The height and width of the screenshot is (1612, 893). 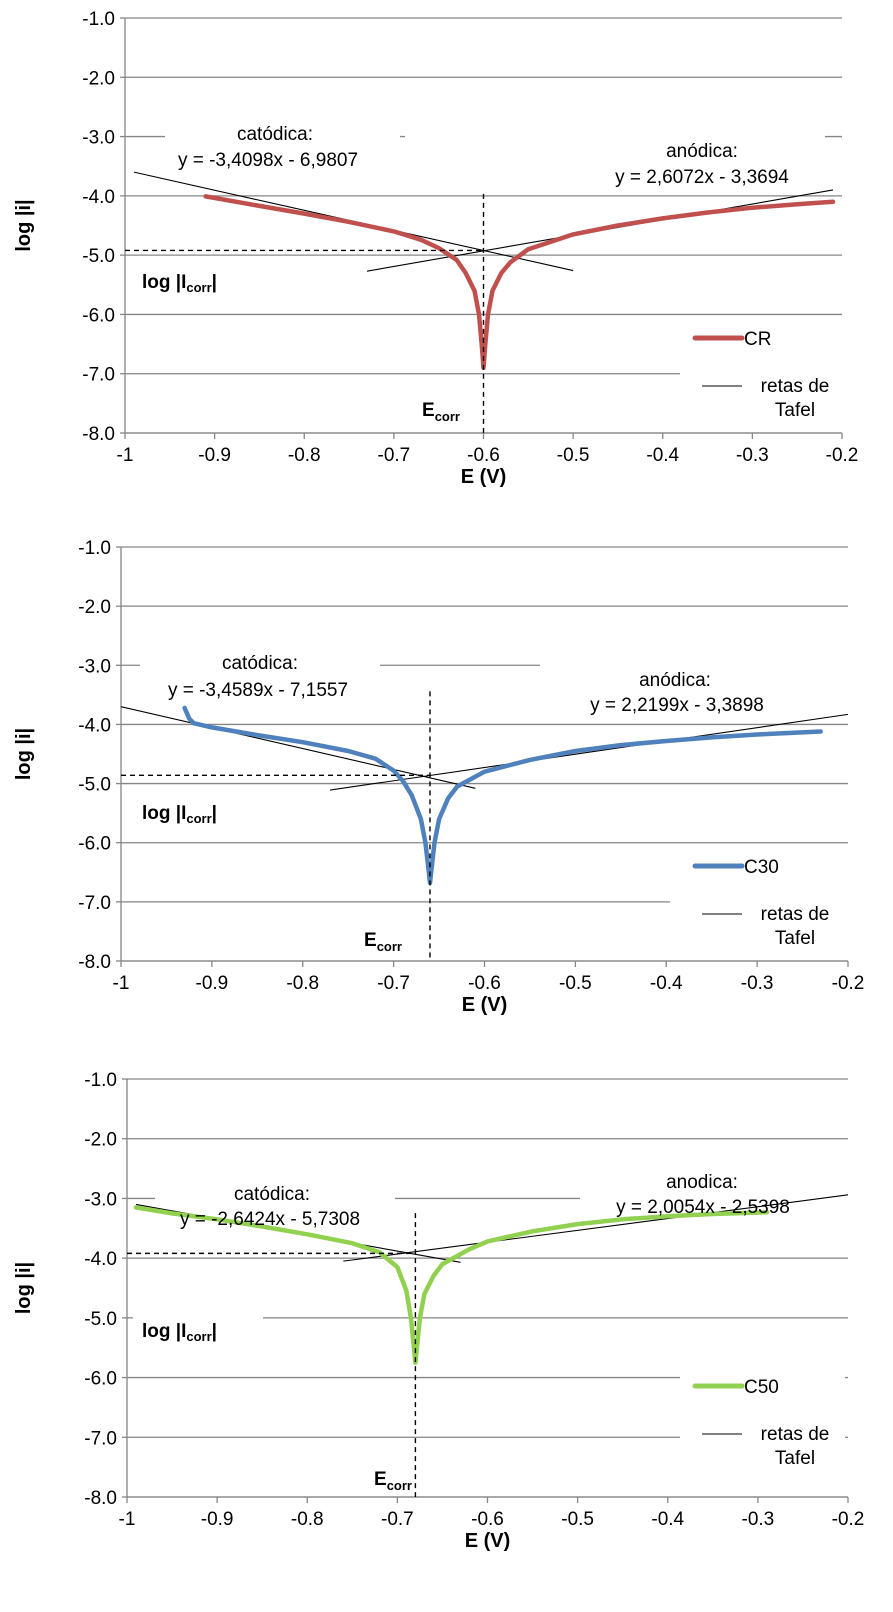 What do you see at coordinates (702, 1182) in the screenshot?
I see `anodic-title: anodica:` at bounding box center [702, 1182].